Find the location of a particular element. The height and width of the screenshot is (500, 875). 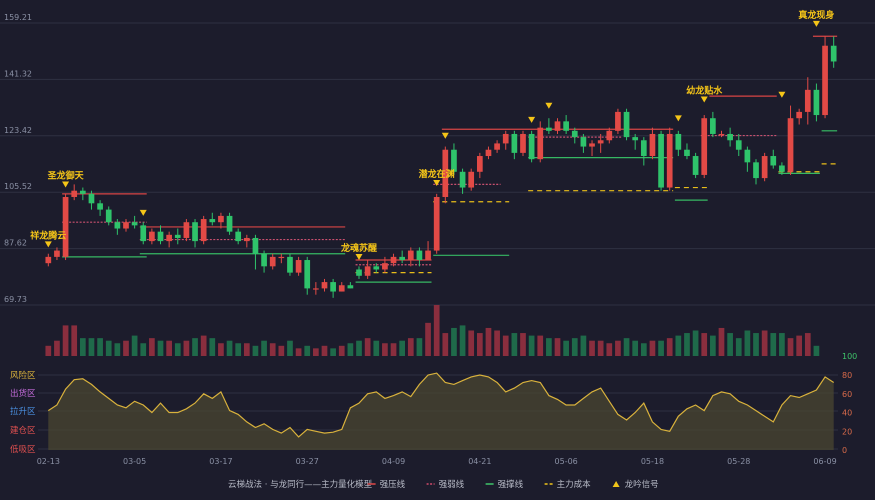

price-tick-label: 159.21 is located at coordinates (18, 17).